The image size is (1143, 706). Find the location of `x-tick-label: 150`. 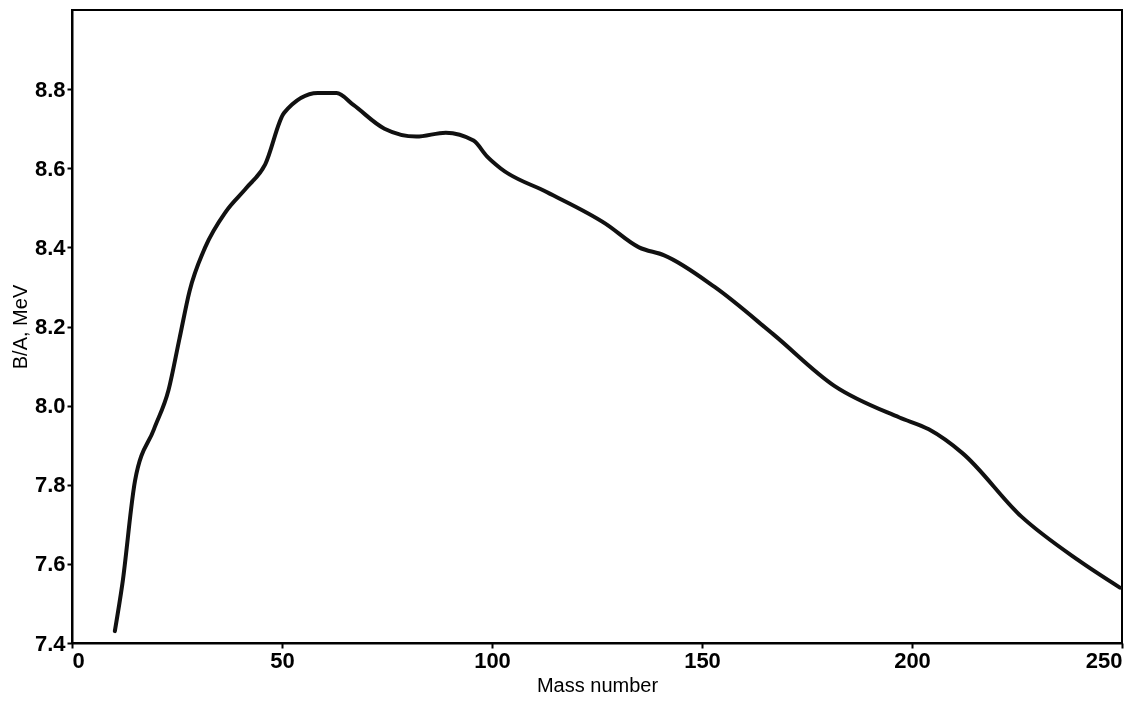

x-tick-label: 150 is located at coordinates (702, 660).